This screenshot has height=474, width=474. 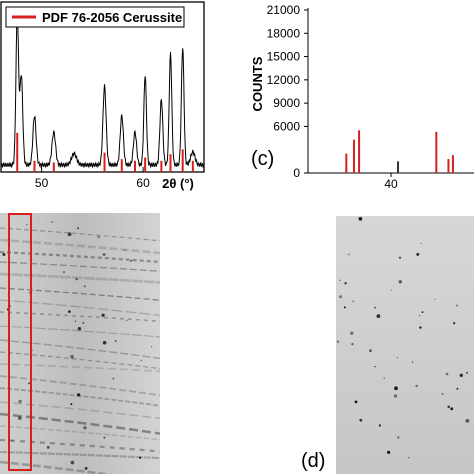 What do you see at coordinates (284, 10) in the screenshot?
I see `y-tick-label: 21000` at bounding box center [284, 10].